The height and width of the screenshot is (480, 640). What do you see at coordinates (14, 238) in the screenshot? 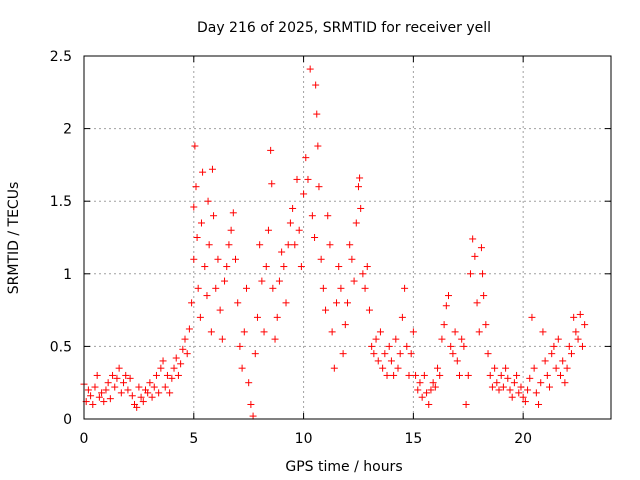
I see `y-axis-label: SRMTID / TECUs` at bounding box center [14, 238].